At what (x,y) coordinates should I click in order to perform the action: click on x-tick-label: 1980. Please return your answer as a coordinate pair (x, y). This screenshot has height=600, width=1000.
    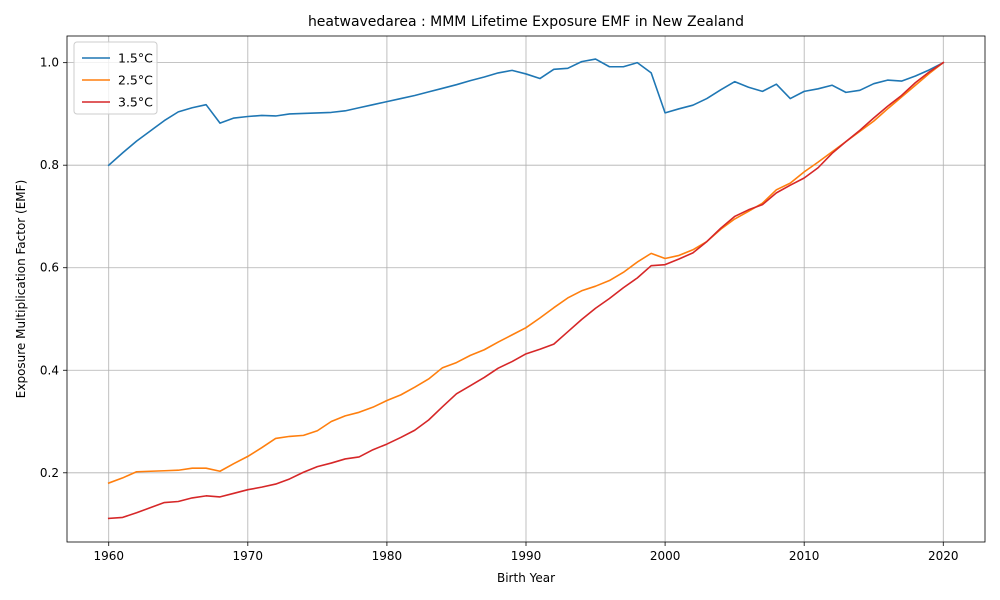
    Looking at the image, I should click on (387, 556).